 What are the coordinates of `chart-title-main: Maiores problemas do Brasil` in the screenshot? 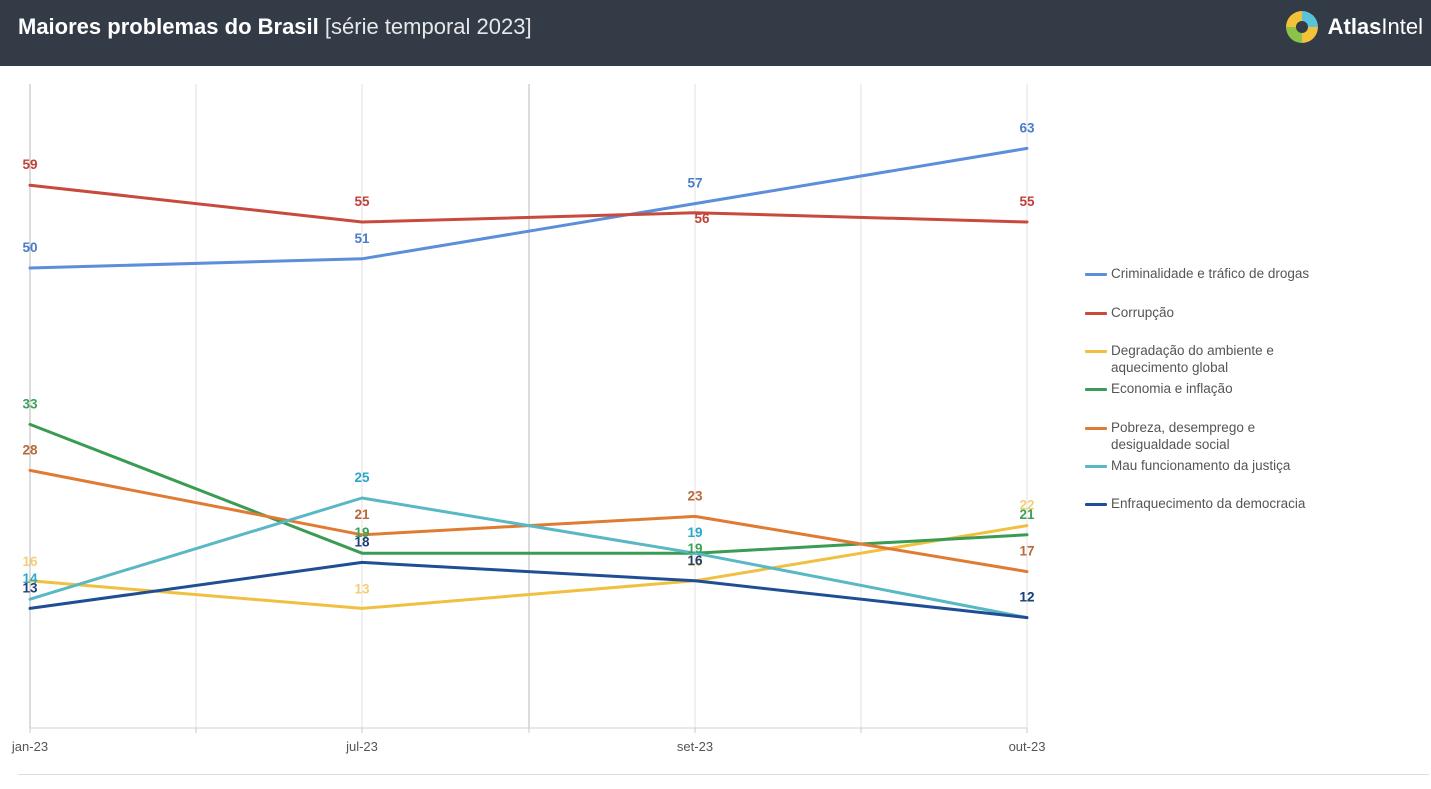 It's located at (168, 26).